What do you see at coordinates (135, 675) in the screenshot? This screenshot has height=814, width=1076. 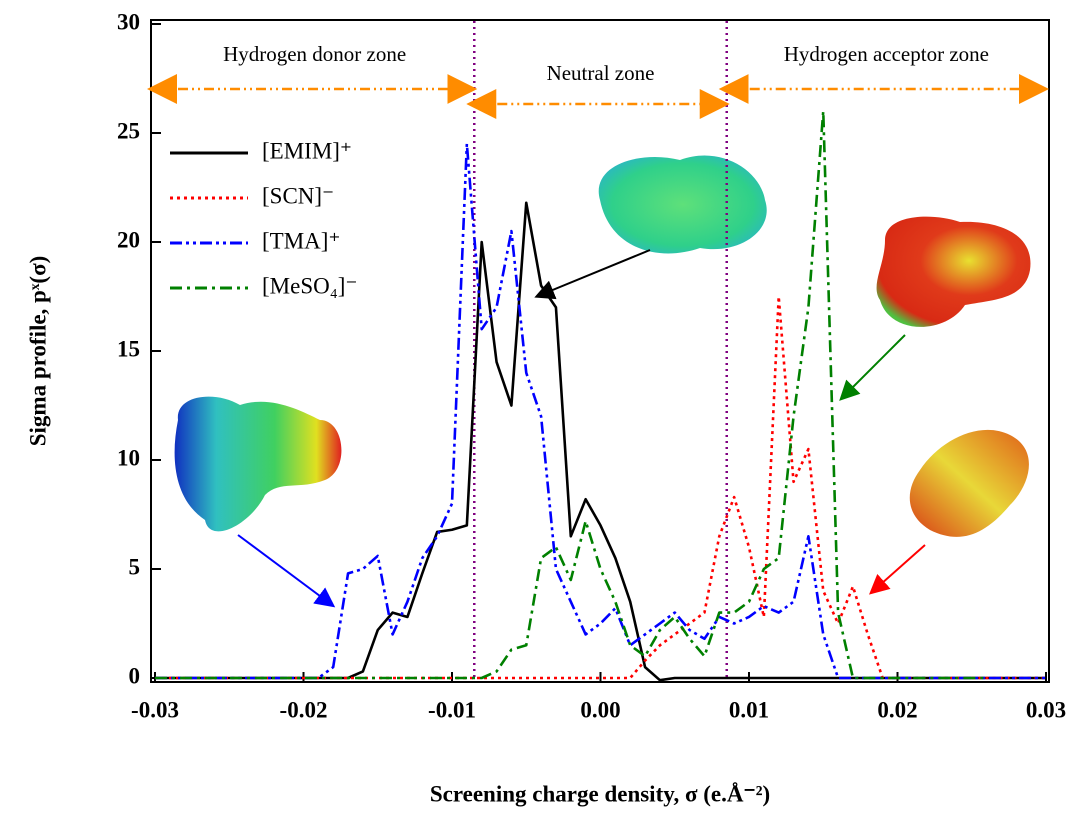 I see `y-tick-label: 0` at bounding box center [135, 675].